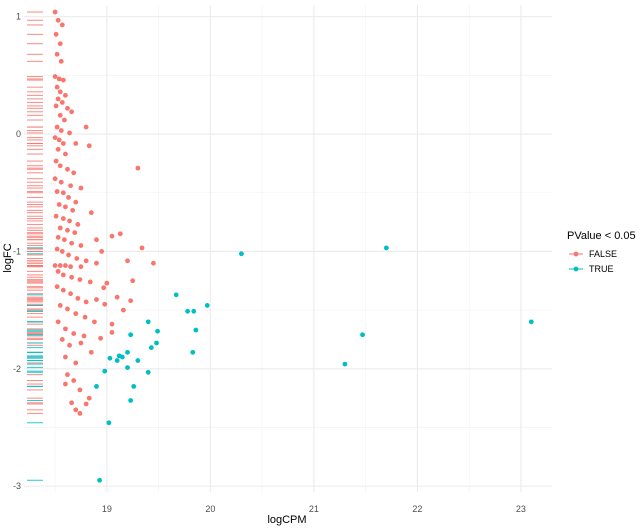 This screenshot has width=640, height=531. What do you see at coordinates (107, 509) in the screenshot?
I see `x-tick-label: 19` at bounding box center [107, 509].